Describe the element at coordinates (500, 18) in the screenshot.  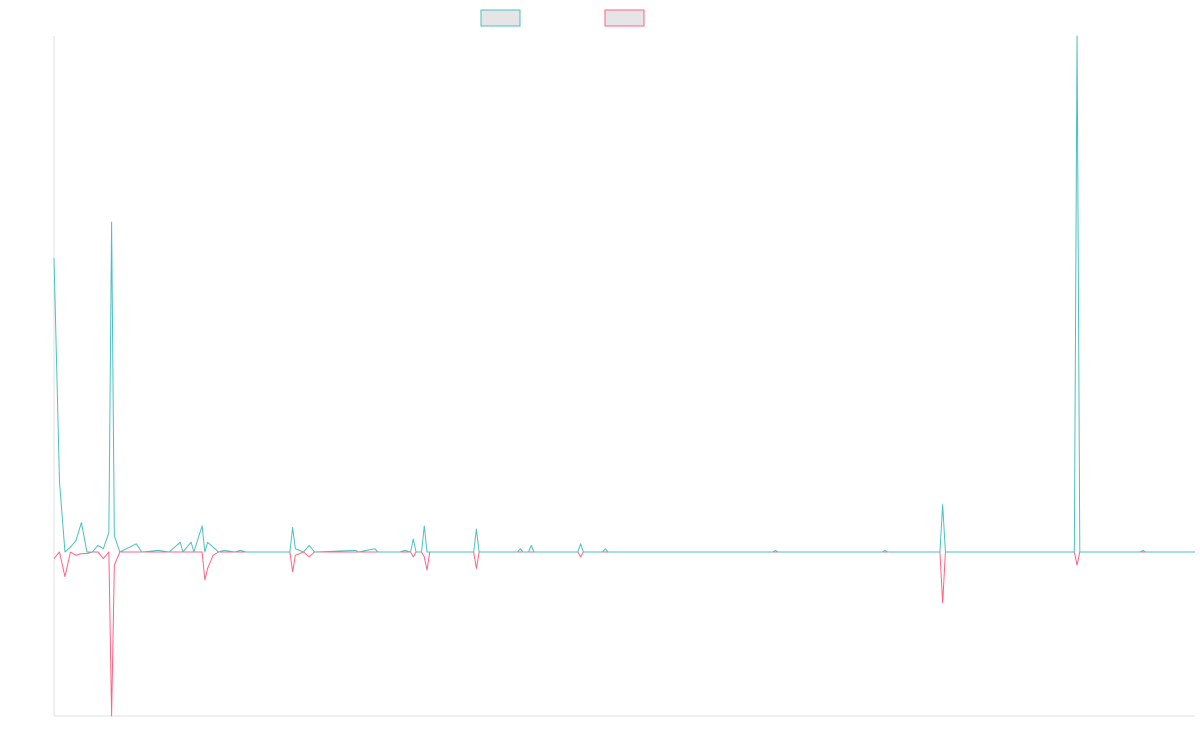
I see `legend-swatch-series-a` at that location.